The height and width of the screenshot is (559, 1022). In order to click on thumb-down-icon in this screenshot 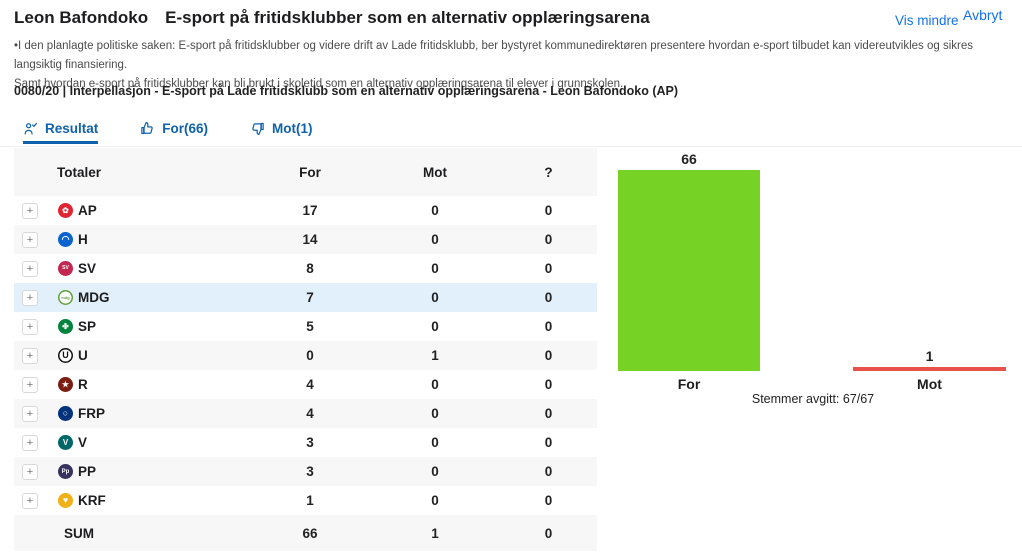, I will do `click(257, 128)`.